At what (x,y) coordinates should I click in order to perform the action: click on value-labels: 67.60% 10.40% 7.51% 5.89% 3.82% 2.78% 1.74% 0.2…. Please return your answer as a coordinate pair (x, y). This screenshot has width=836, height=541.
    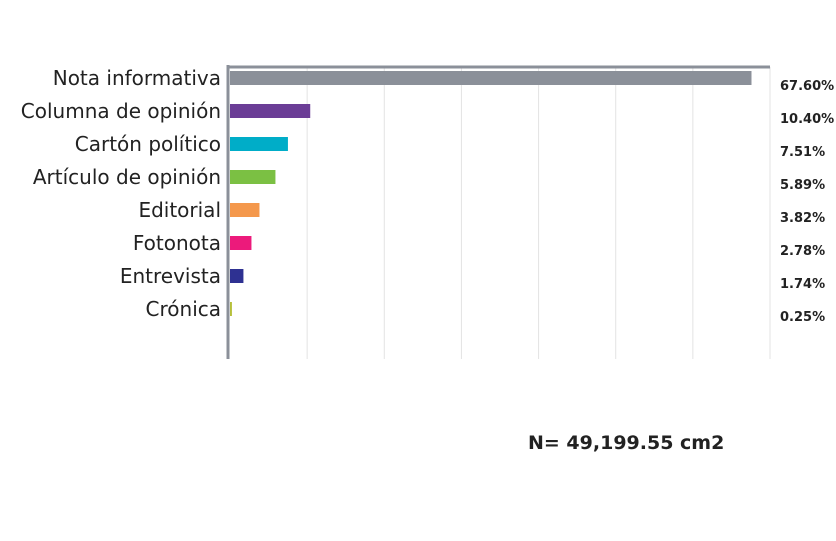
    Looking at the image, I should click on (807, 202).